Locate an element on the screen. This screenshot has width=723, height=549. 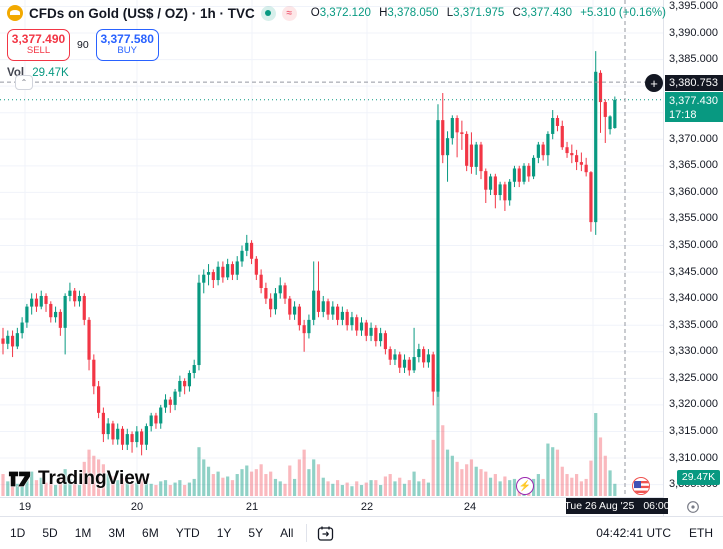
range-button-6M: 6M is located at coordinates (150, 533).